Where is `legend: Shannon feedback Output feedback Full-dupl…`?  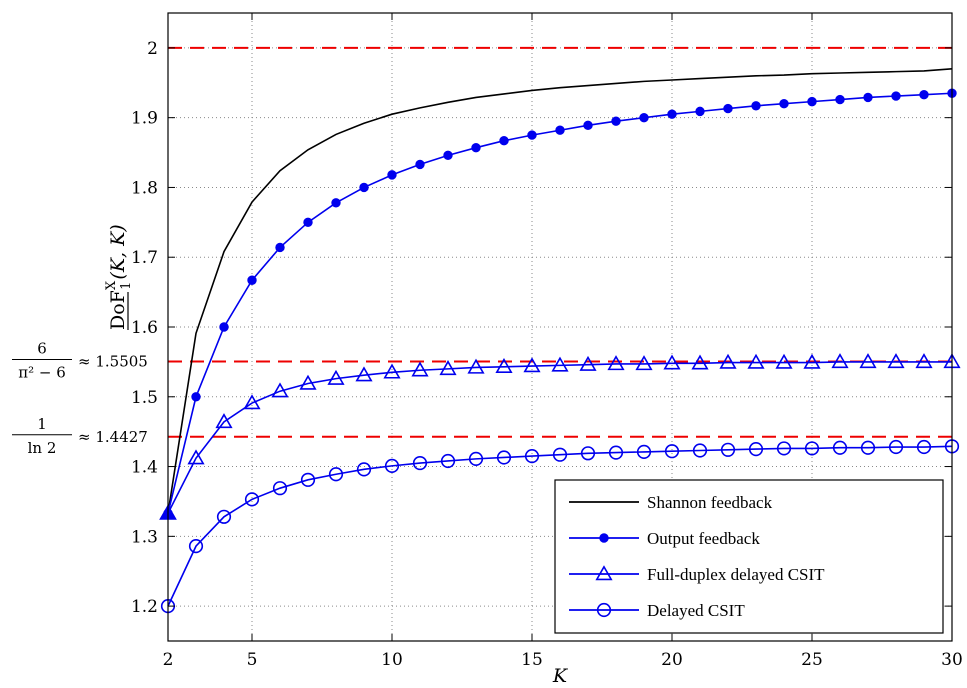 legend: Shannon feedback Output feedback Full-dupl… is located at coordinates (749, 556).